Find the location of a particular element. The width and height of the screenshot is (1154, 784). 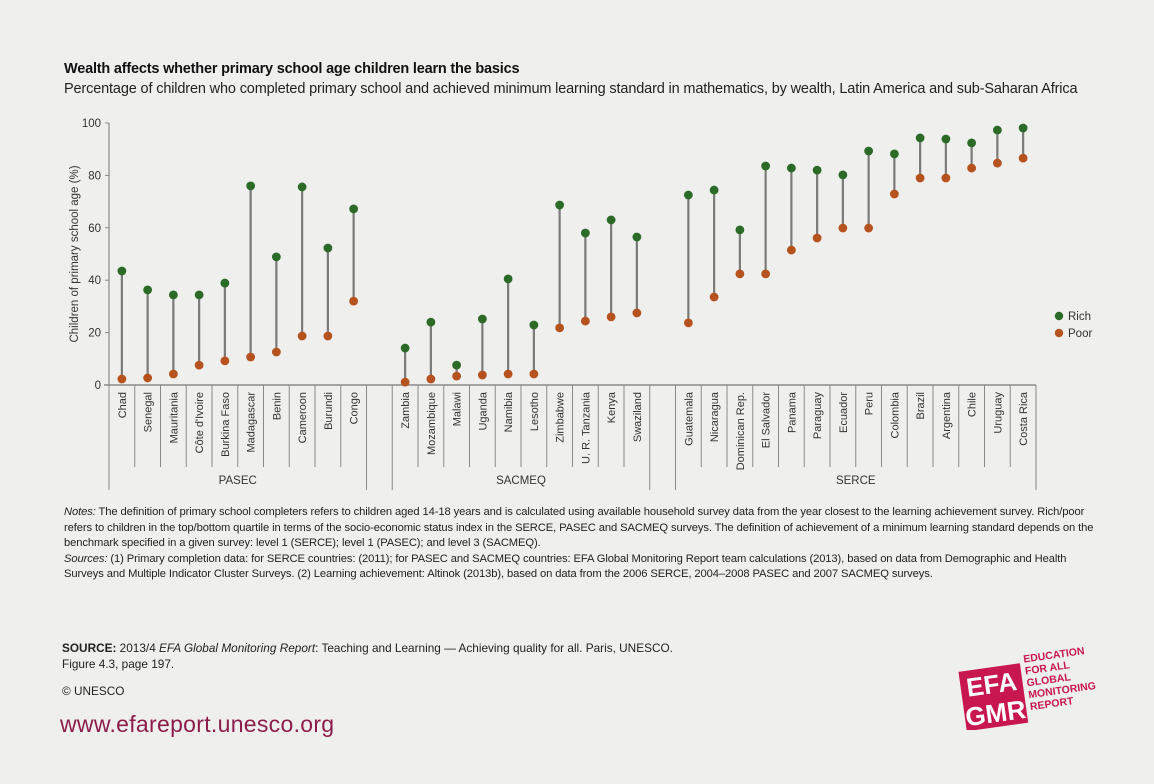

website-link: www.efareport.unesco.org is located at coordinates (197, 724).